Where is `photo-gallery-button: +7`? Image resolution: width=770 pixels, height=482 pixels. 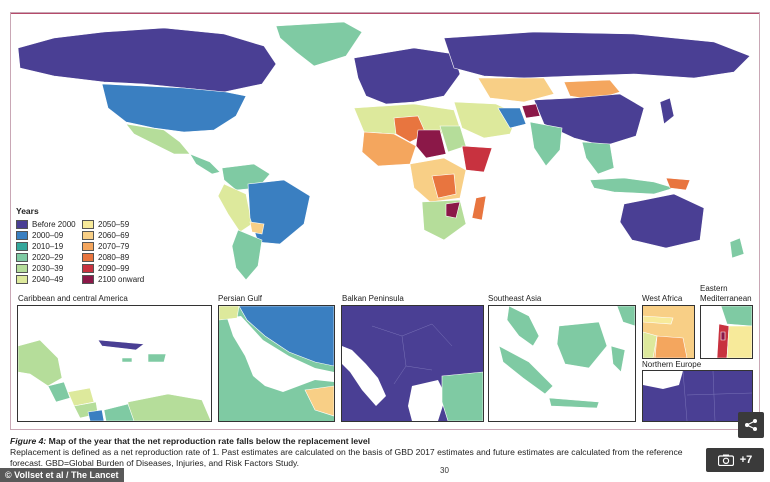 photo-gallery-button: +7 is located at coordinates (735, 460).